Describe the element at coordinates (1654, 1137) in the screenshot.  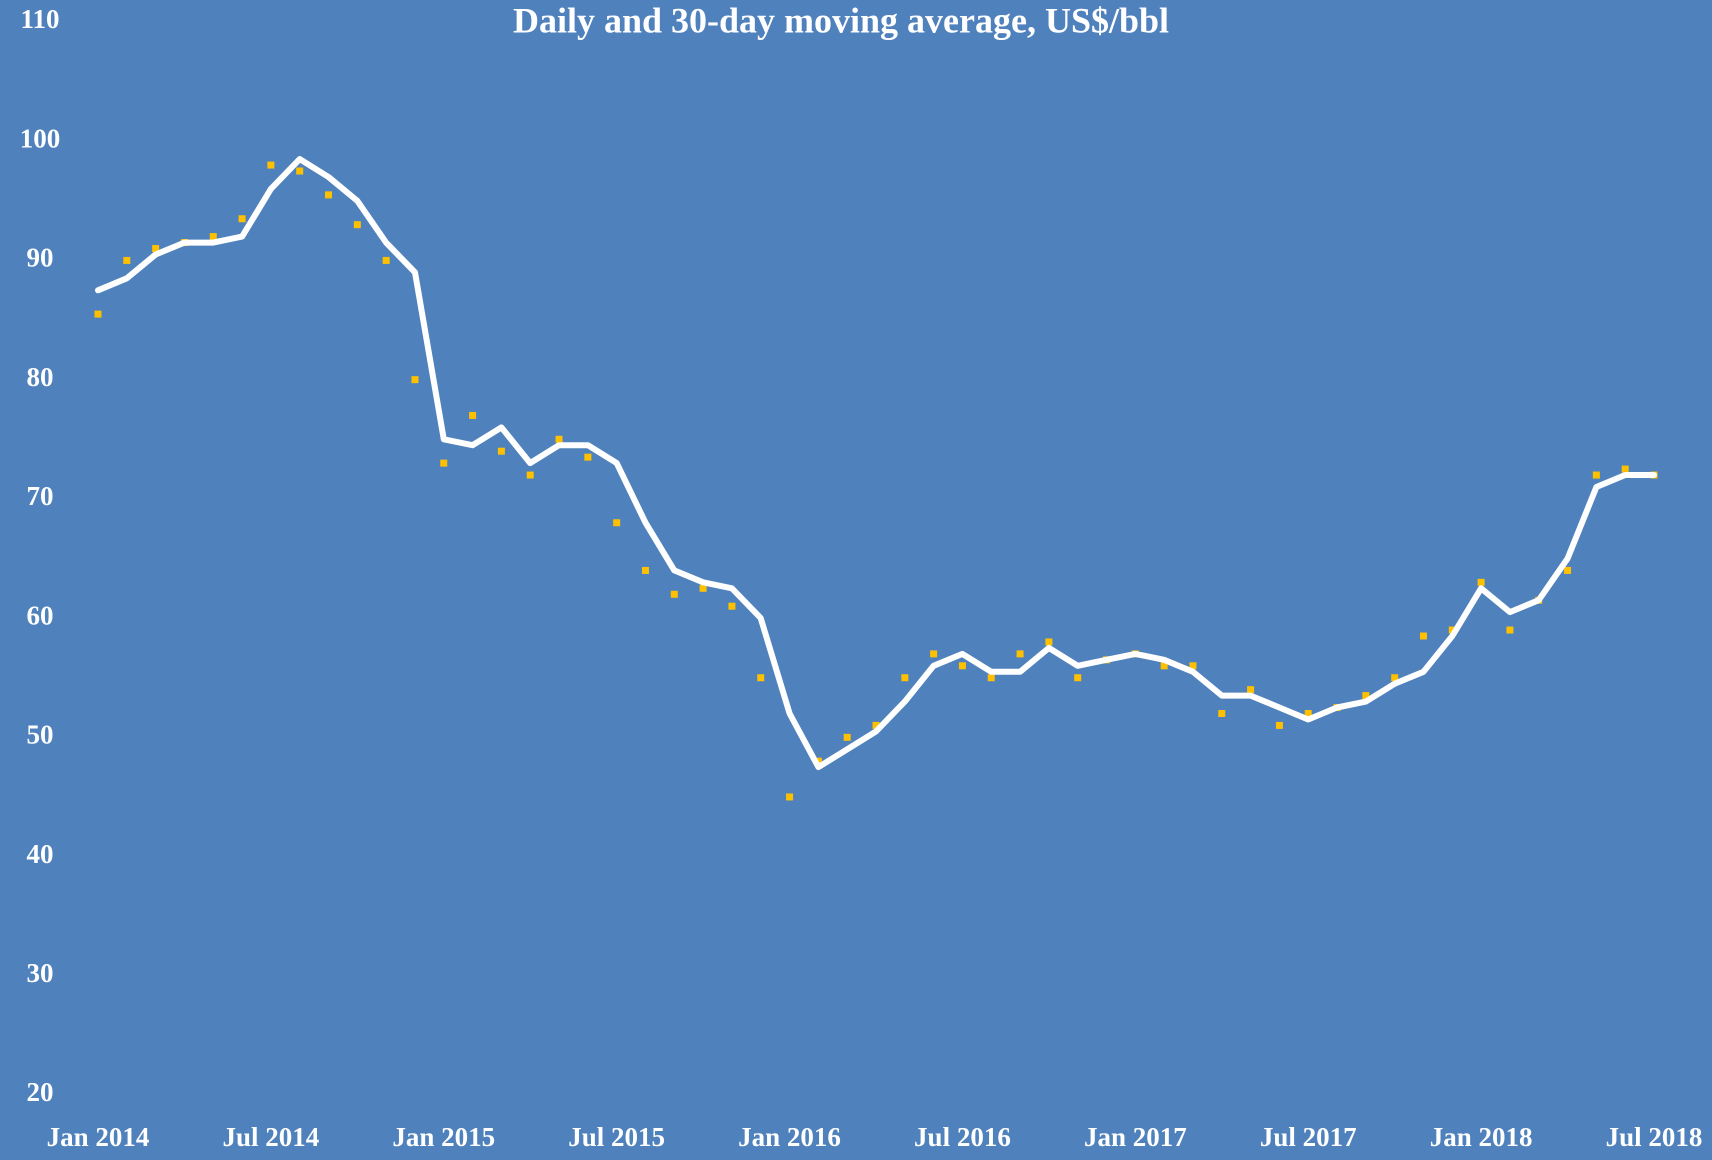
I see `x-tick-label: Jul 2018` at that location.